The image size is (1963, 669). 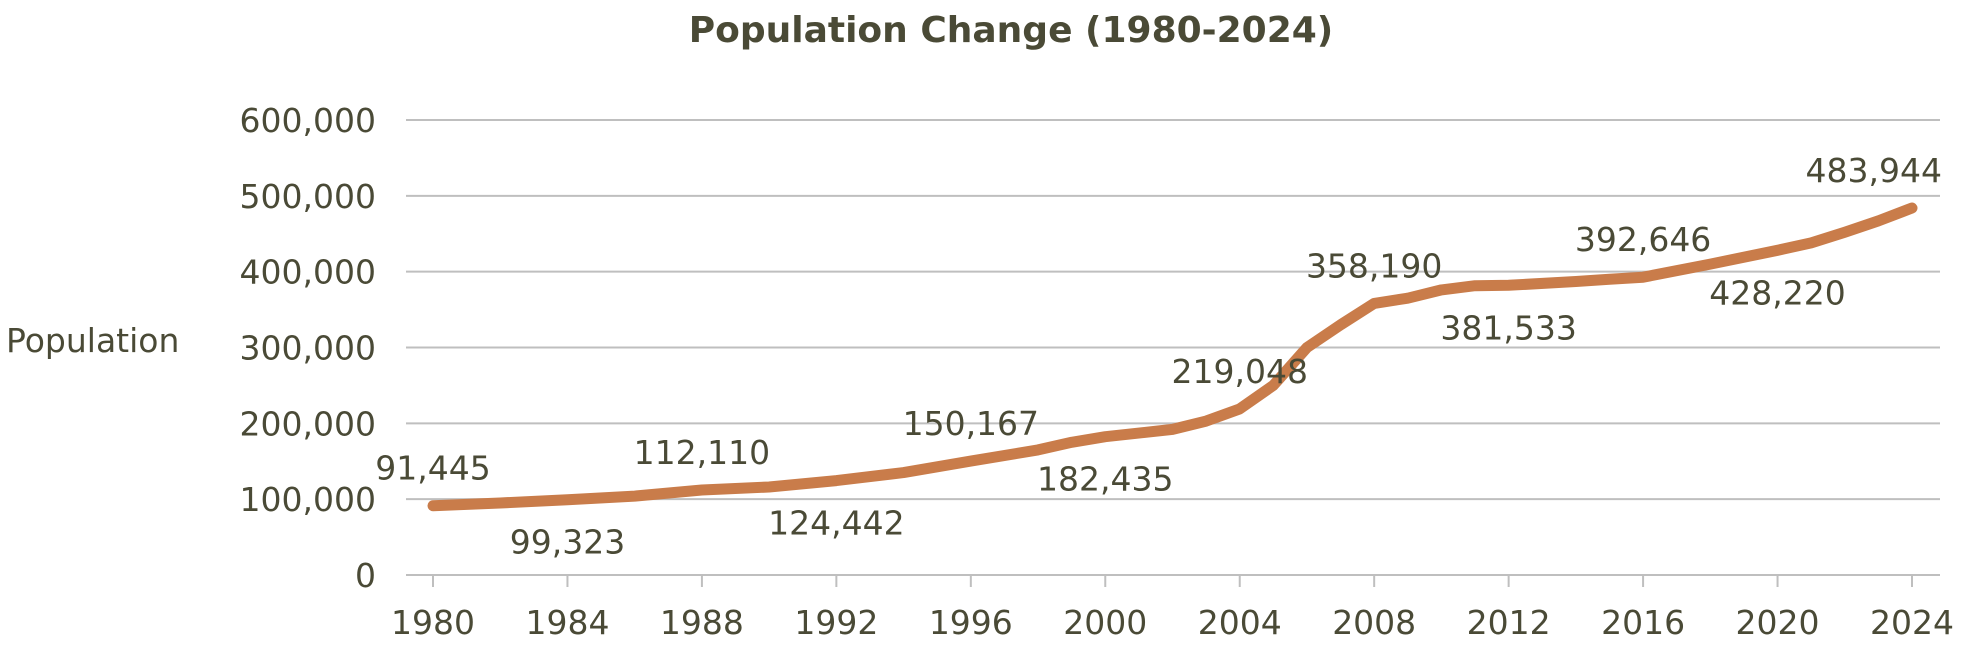 What do you see at coordinates (1874, 170) in the screenshot?
I see `data-label: 483,944` at bounding box center [1874, 170].